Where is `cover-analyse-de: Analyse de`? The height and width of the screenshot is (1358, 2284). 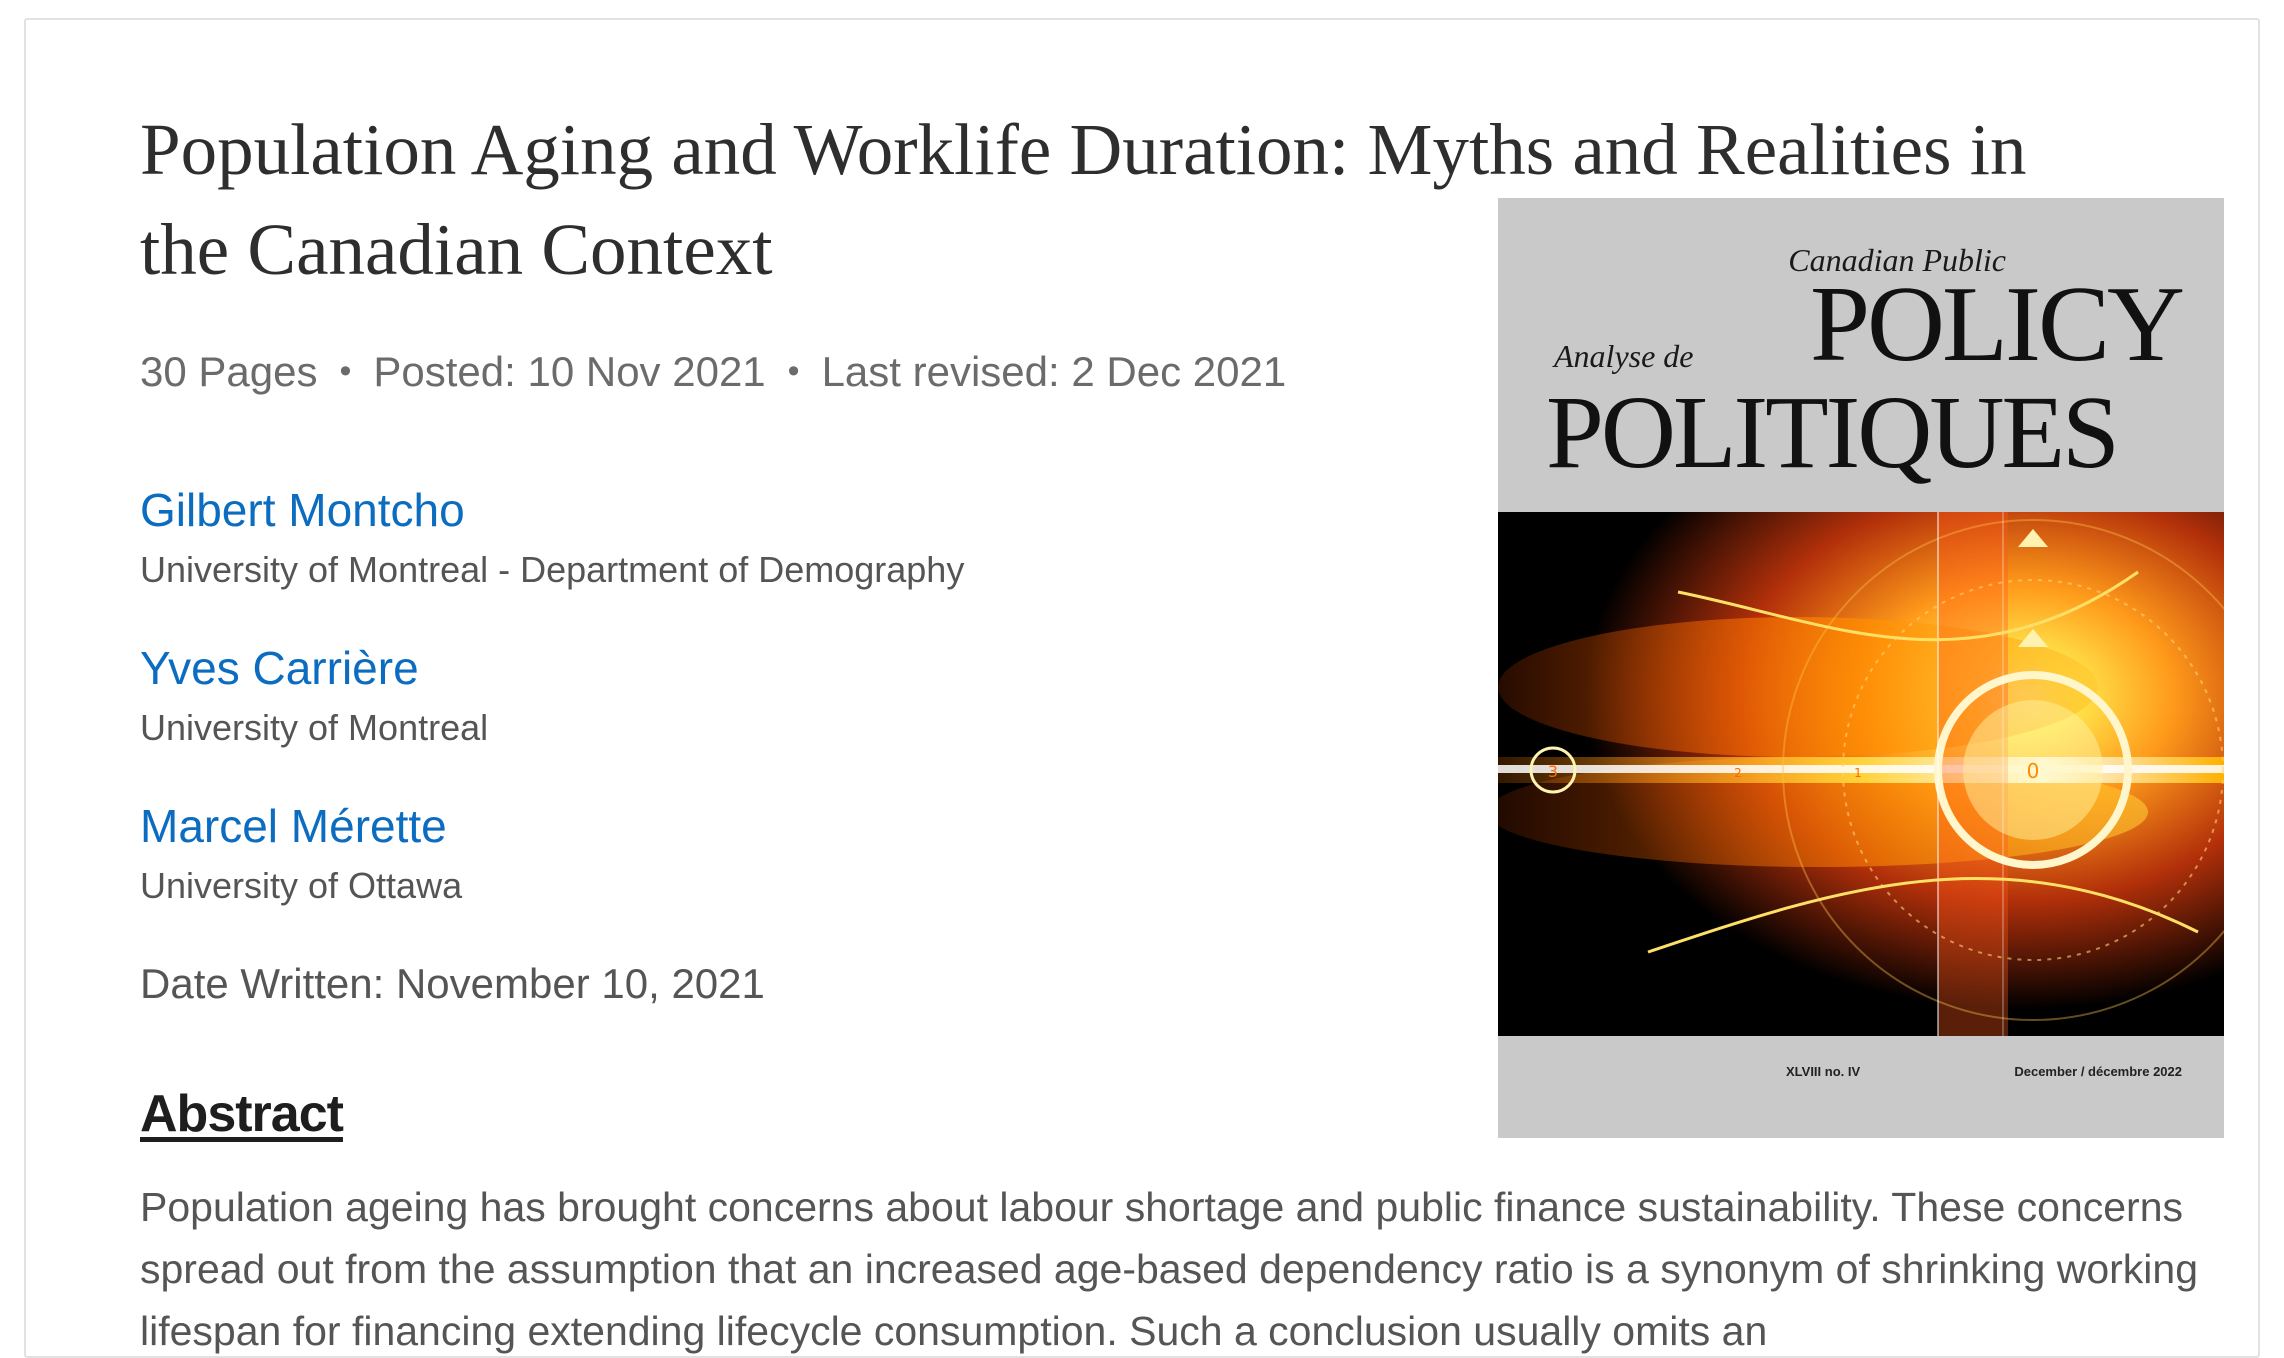 cover-analyse-de: Analyse de is located at coordinates (1624, 356).